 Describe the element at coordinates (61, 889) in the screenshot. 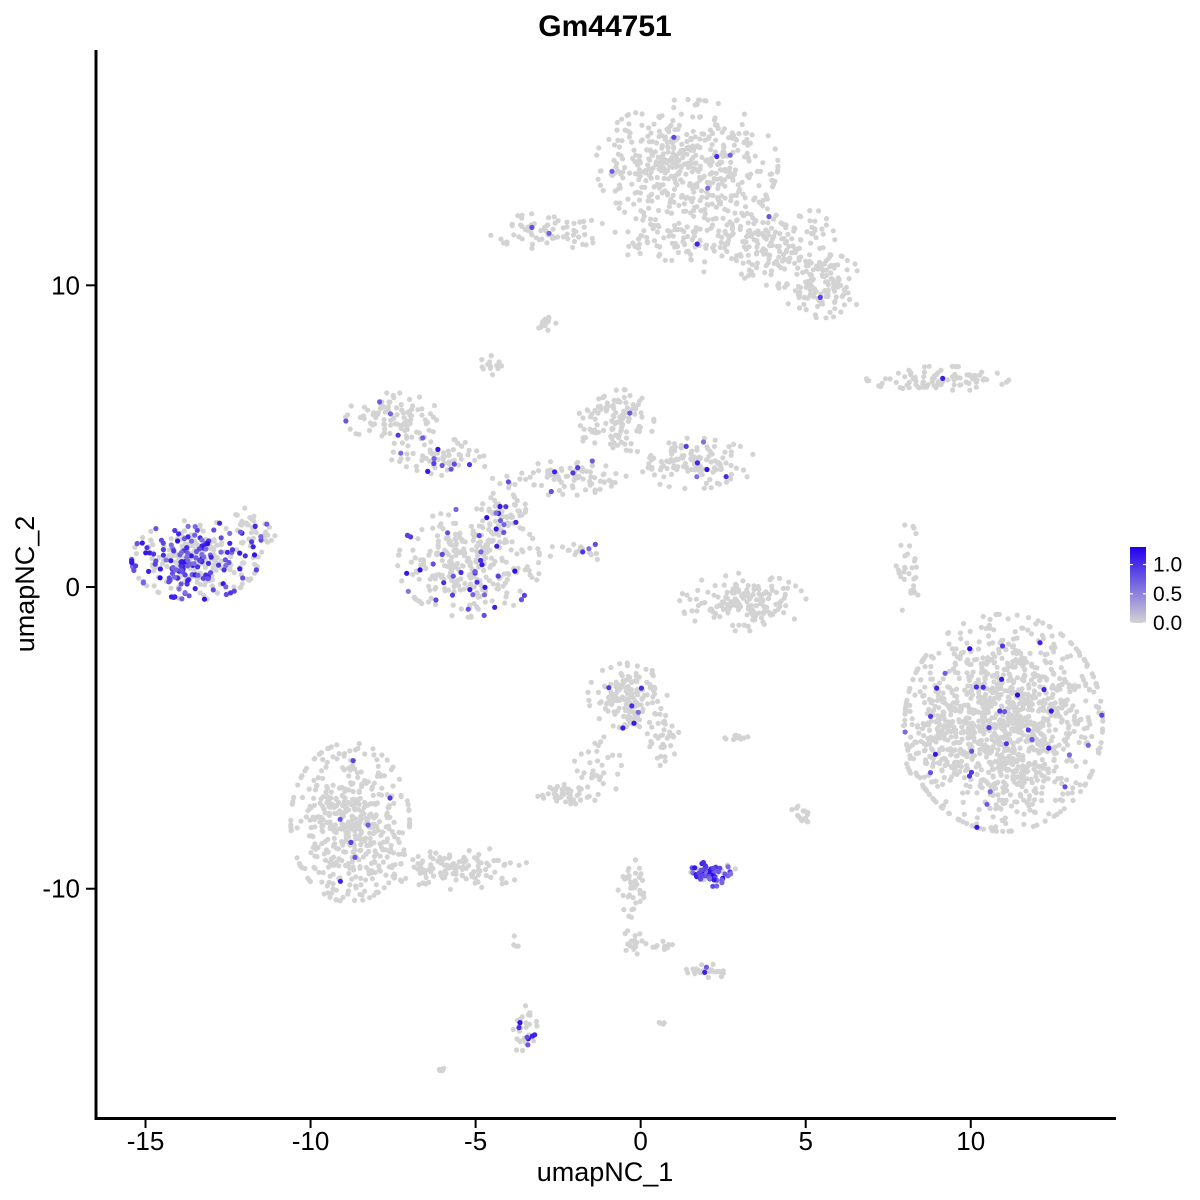

I see `y-tick-label: -10` at that location.